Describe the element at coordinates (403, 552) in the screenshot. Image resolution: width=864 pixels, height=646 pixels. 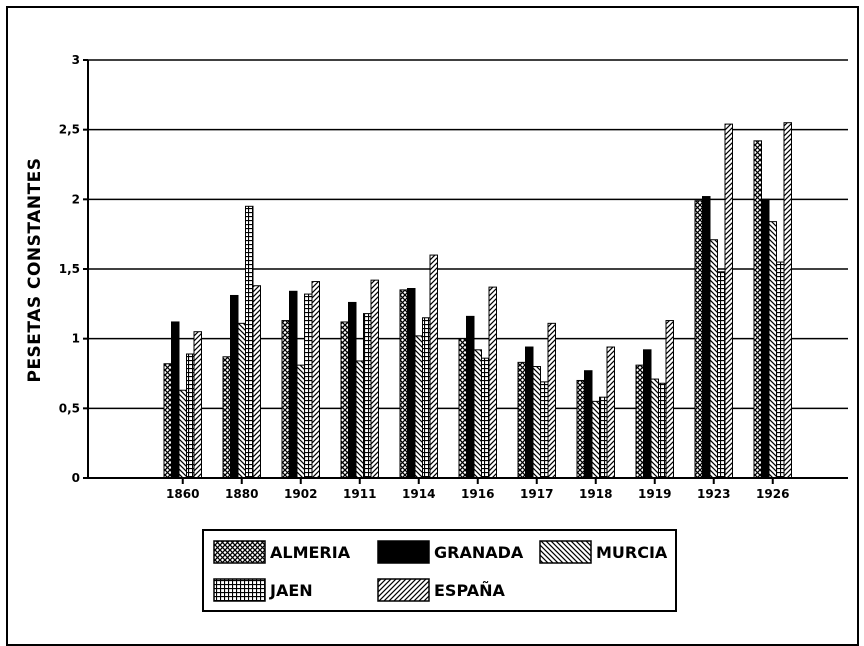
I see `legend-swatch-granada` at that location.